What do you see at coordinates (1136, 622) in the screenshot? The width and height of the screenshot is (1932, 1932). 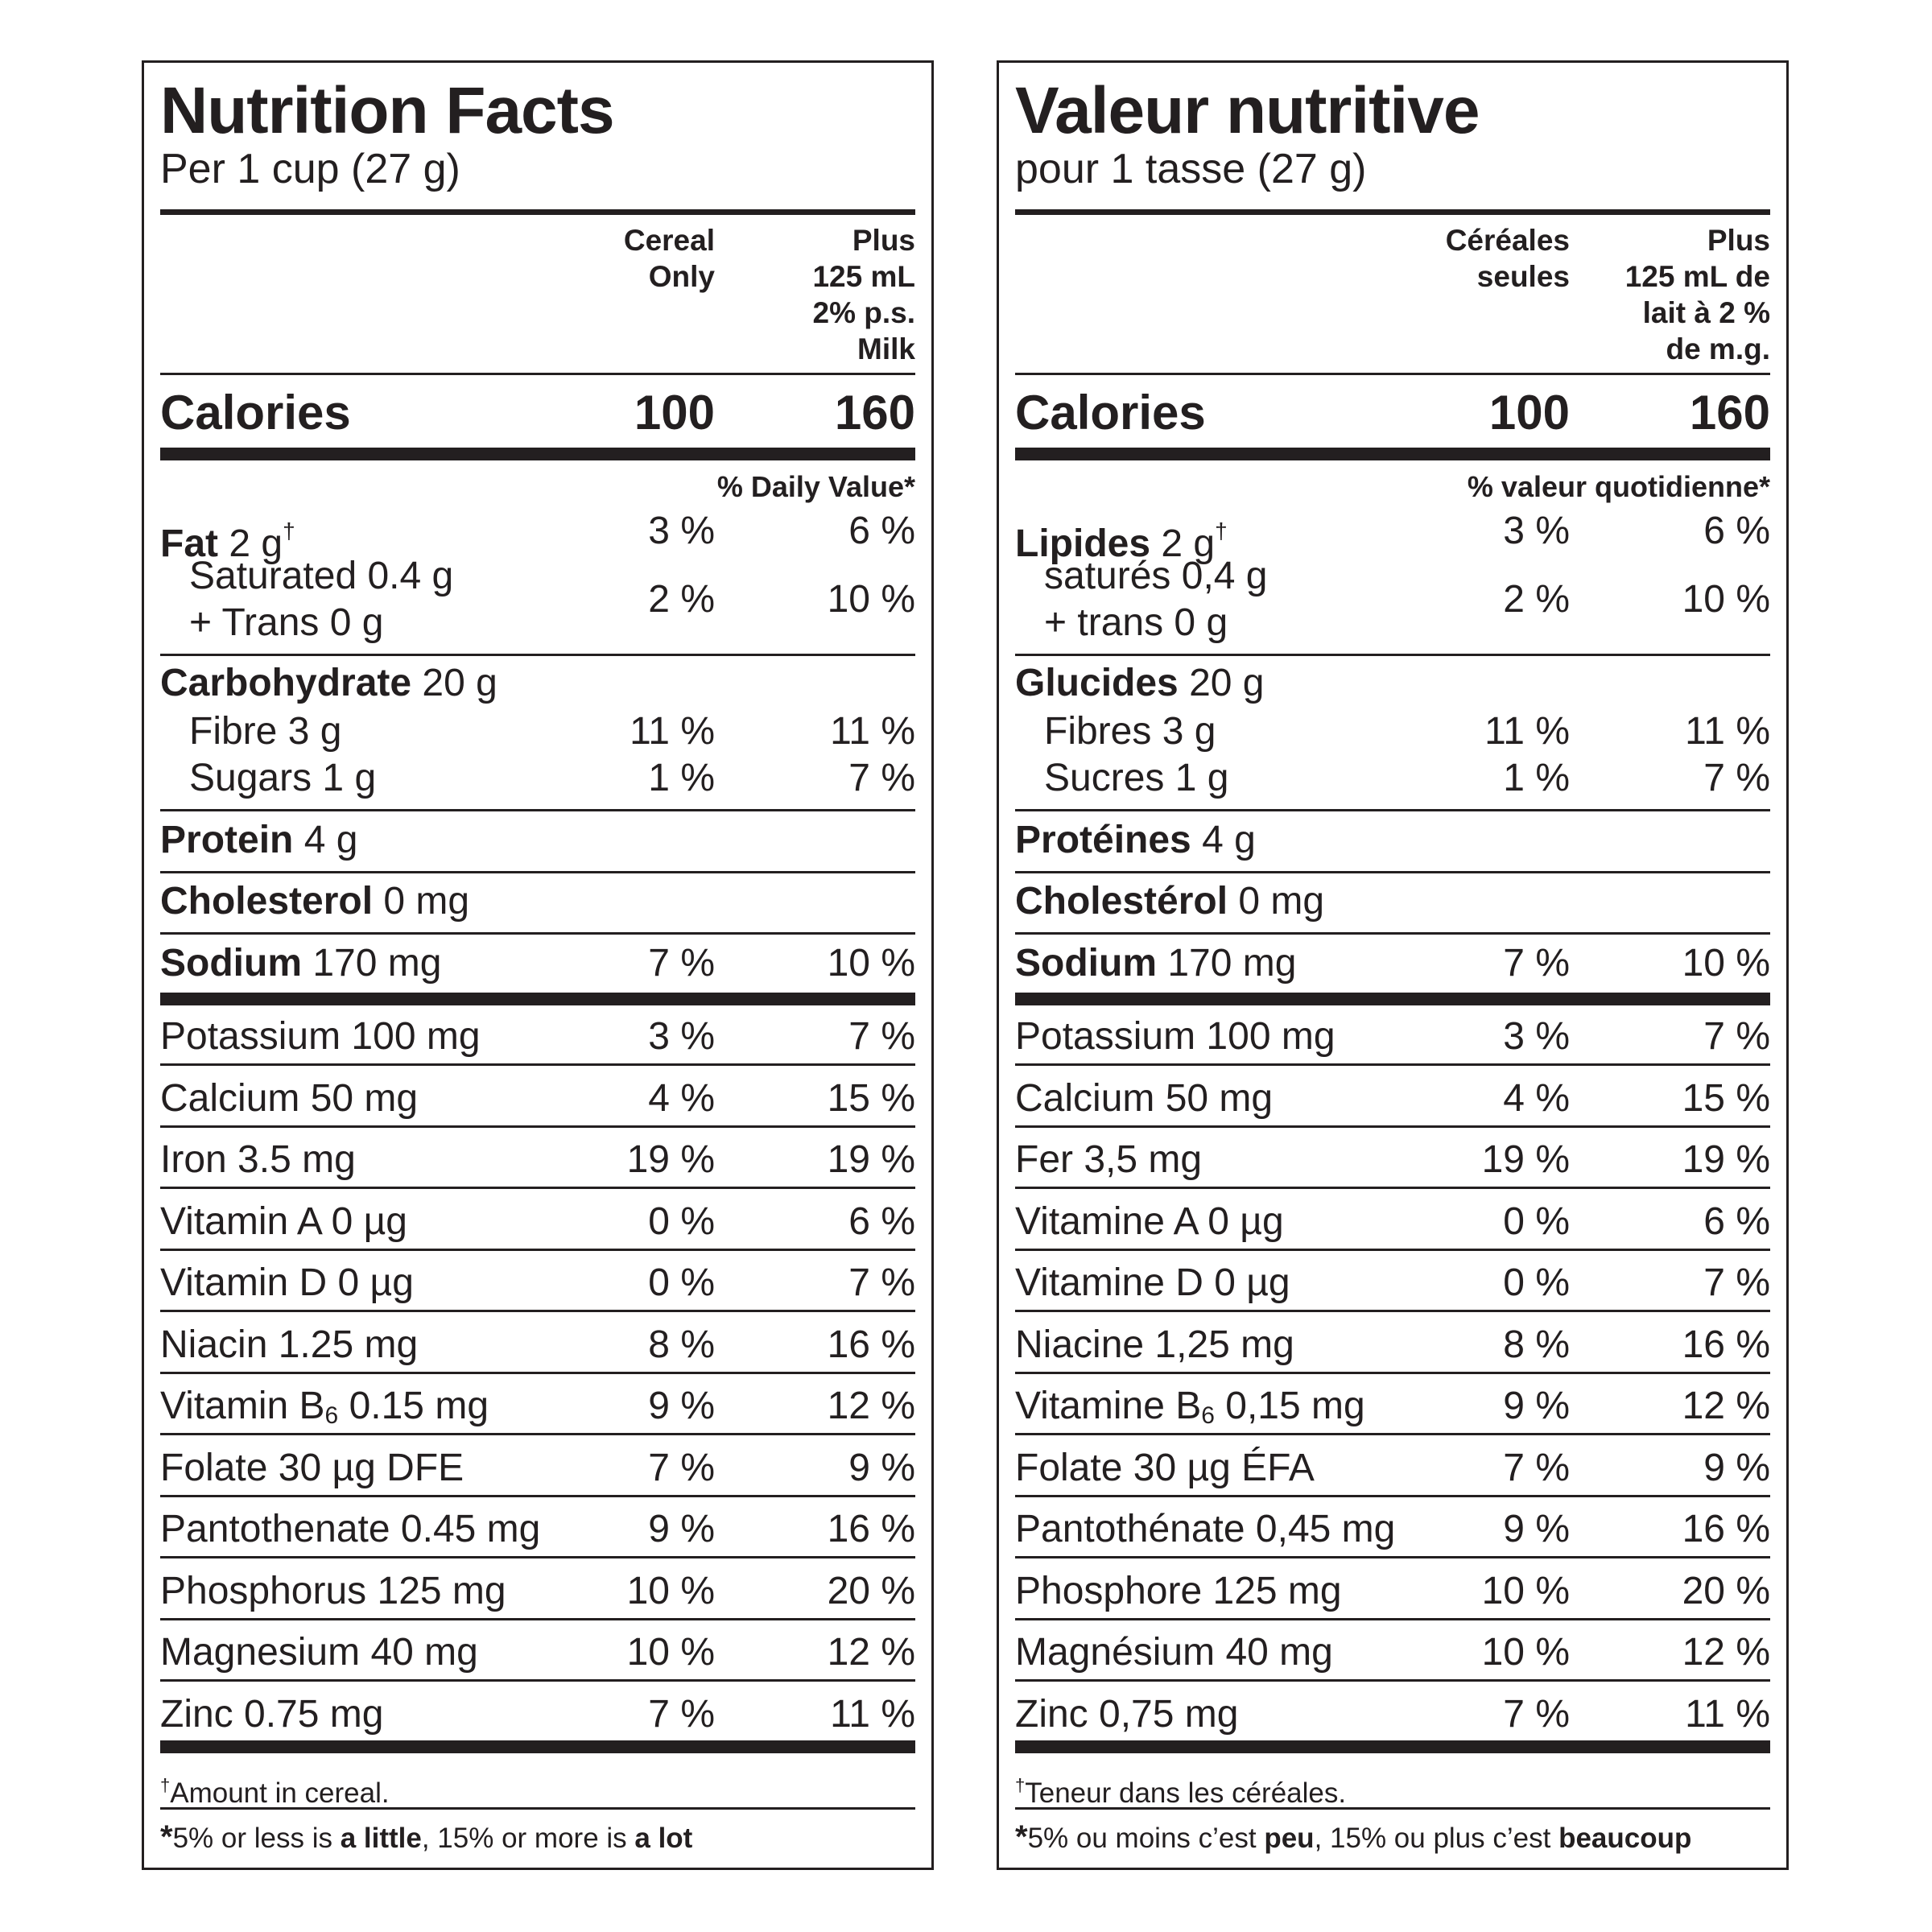 I see `trans-label: + trans 0 g` at bounding box center [1136, 622].